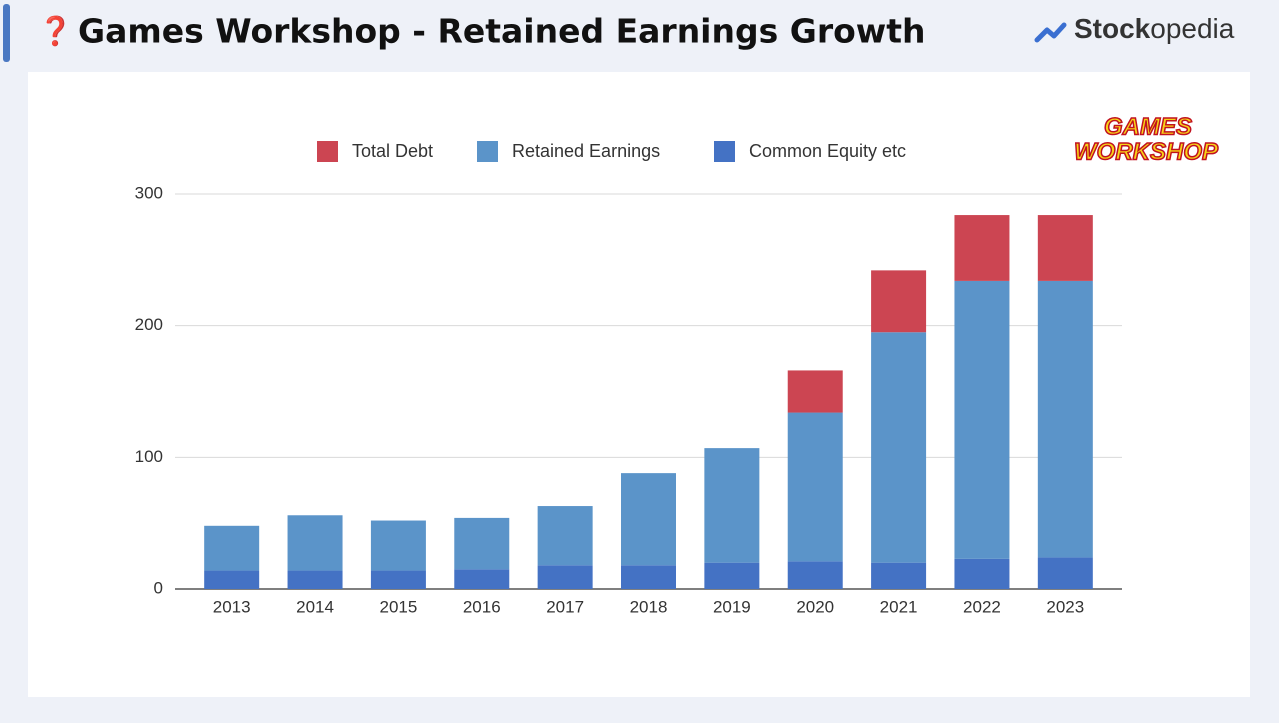 The height and width of the screenshot is (723, 1279). Describe the element at coordinates (565, 606) in the screenshot. I see `x-tick-label: 2017` at that location.